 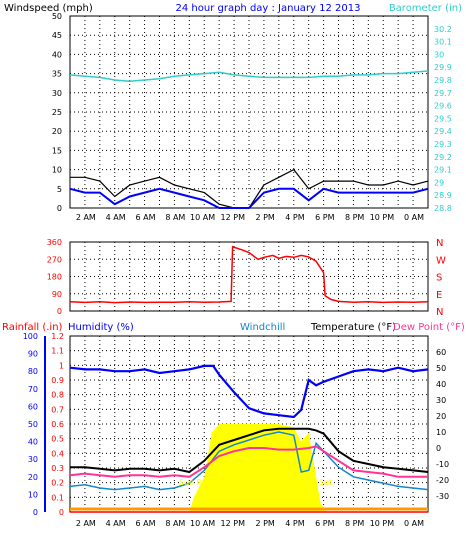 What do you see at coordinates (324, 217) in the screenshot?
I see `wind-x-tick: 6 PM` at bounding box center [324, 217].